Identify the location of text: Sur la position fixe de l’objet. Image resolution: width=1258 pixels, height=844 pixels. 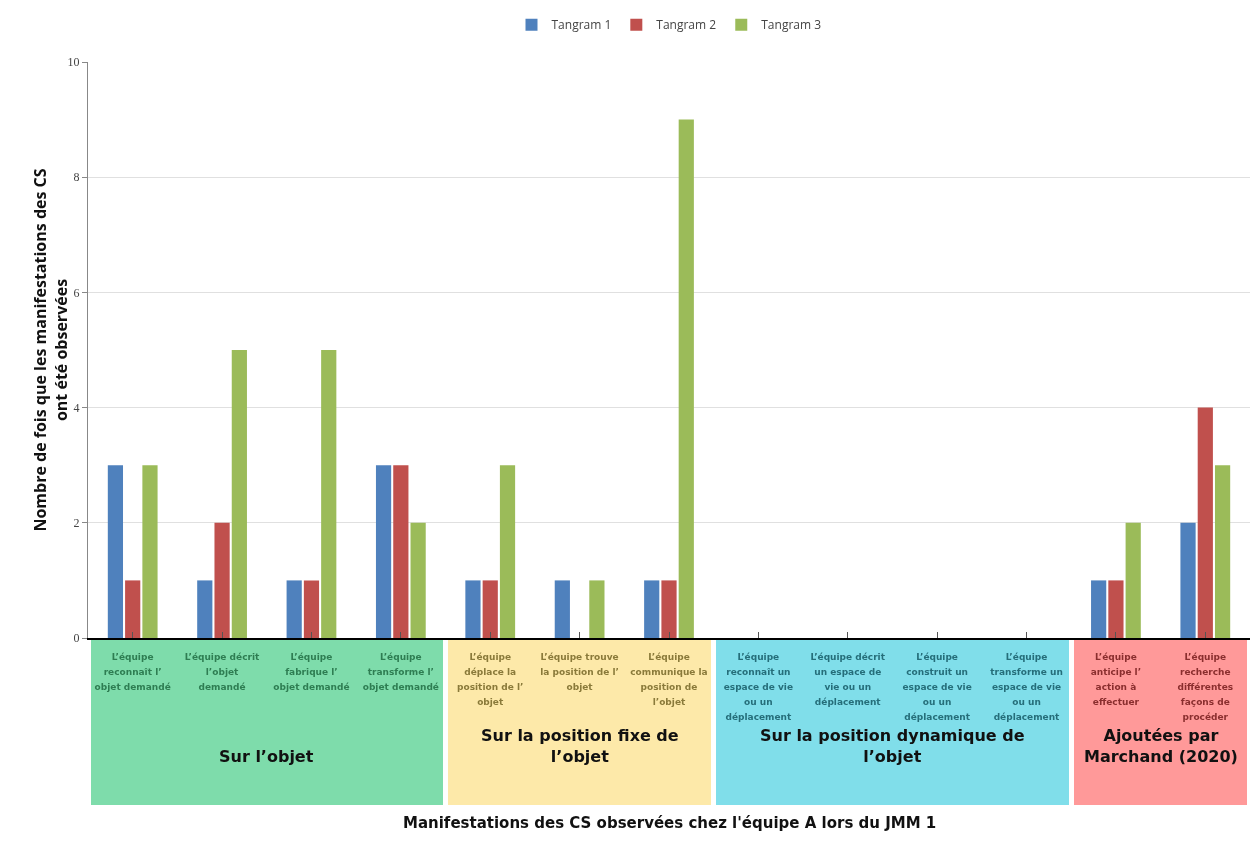
(580, 746).